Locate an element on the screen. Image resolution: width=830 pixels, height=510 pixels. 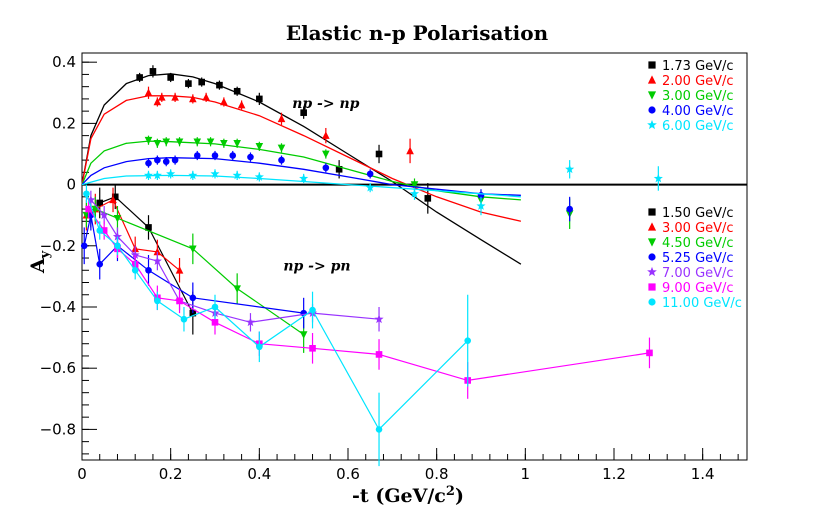
y-tick-label: 0 is located at coordinates (71, 185).